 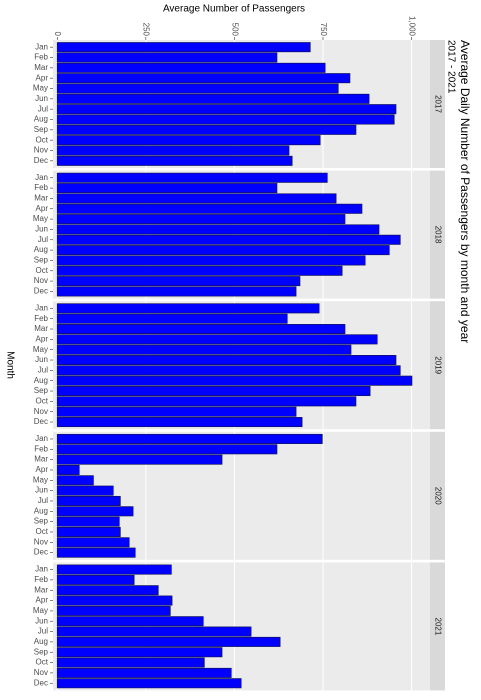 I want to click on facet-label: 2018, so click(x=437, y=235).